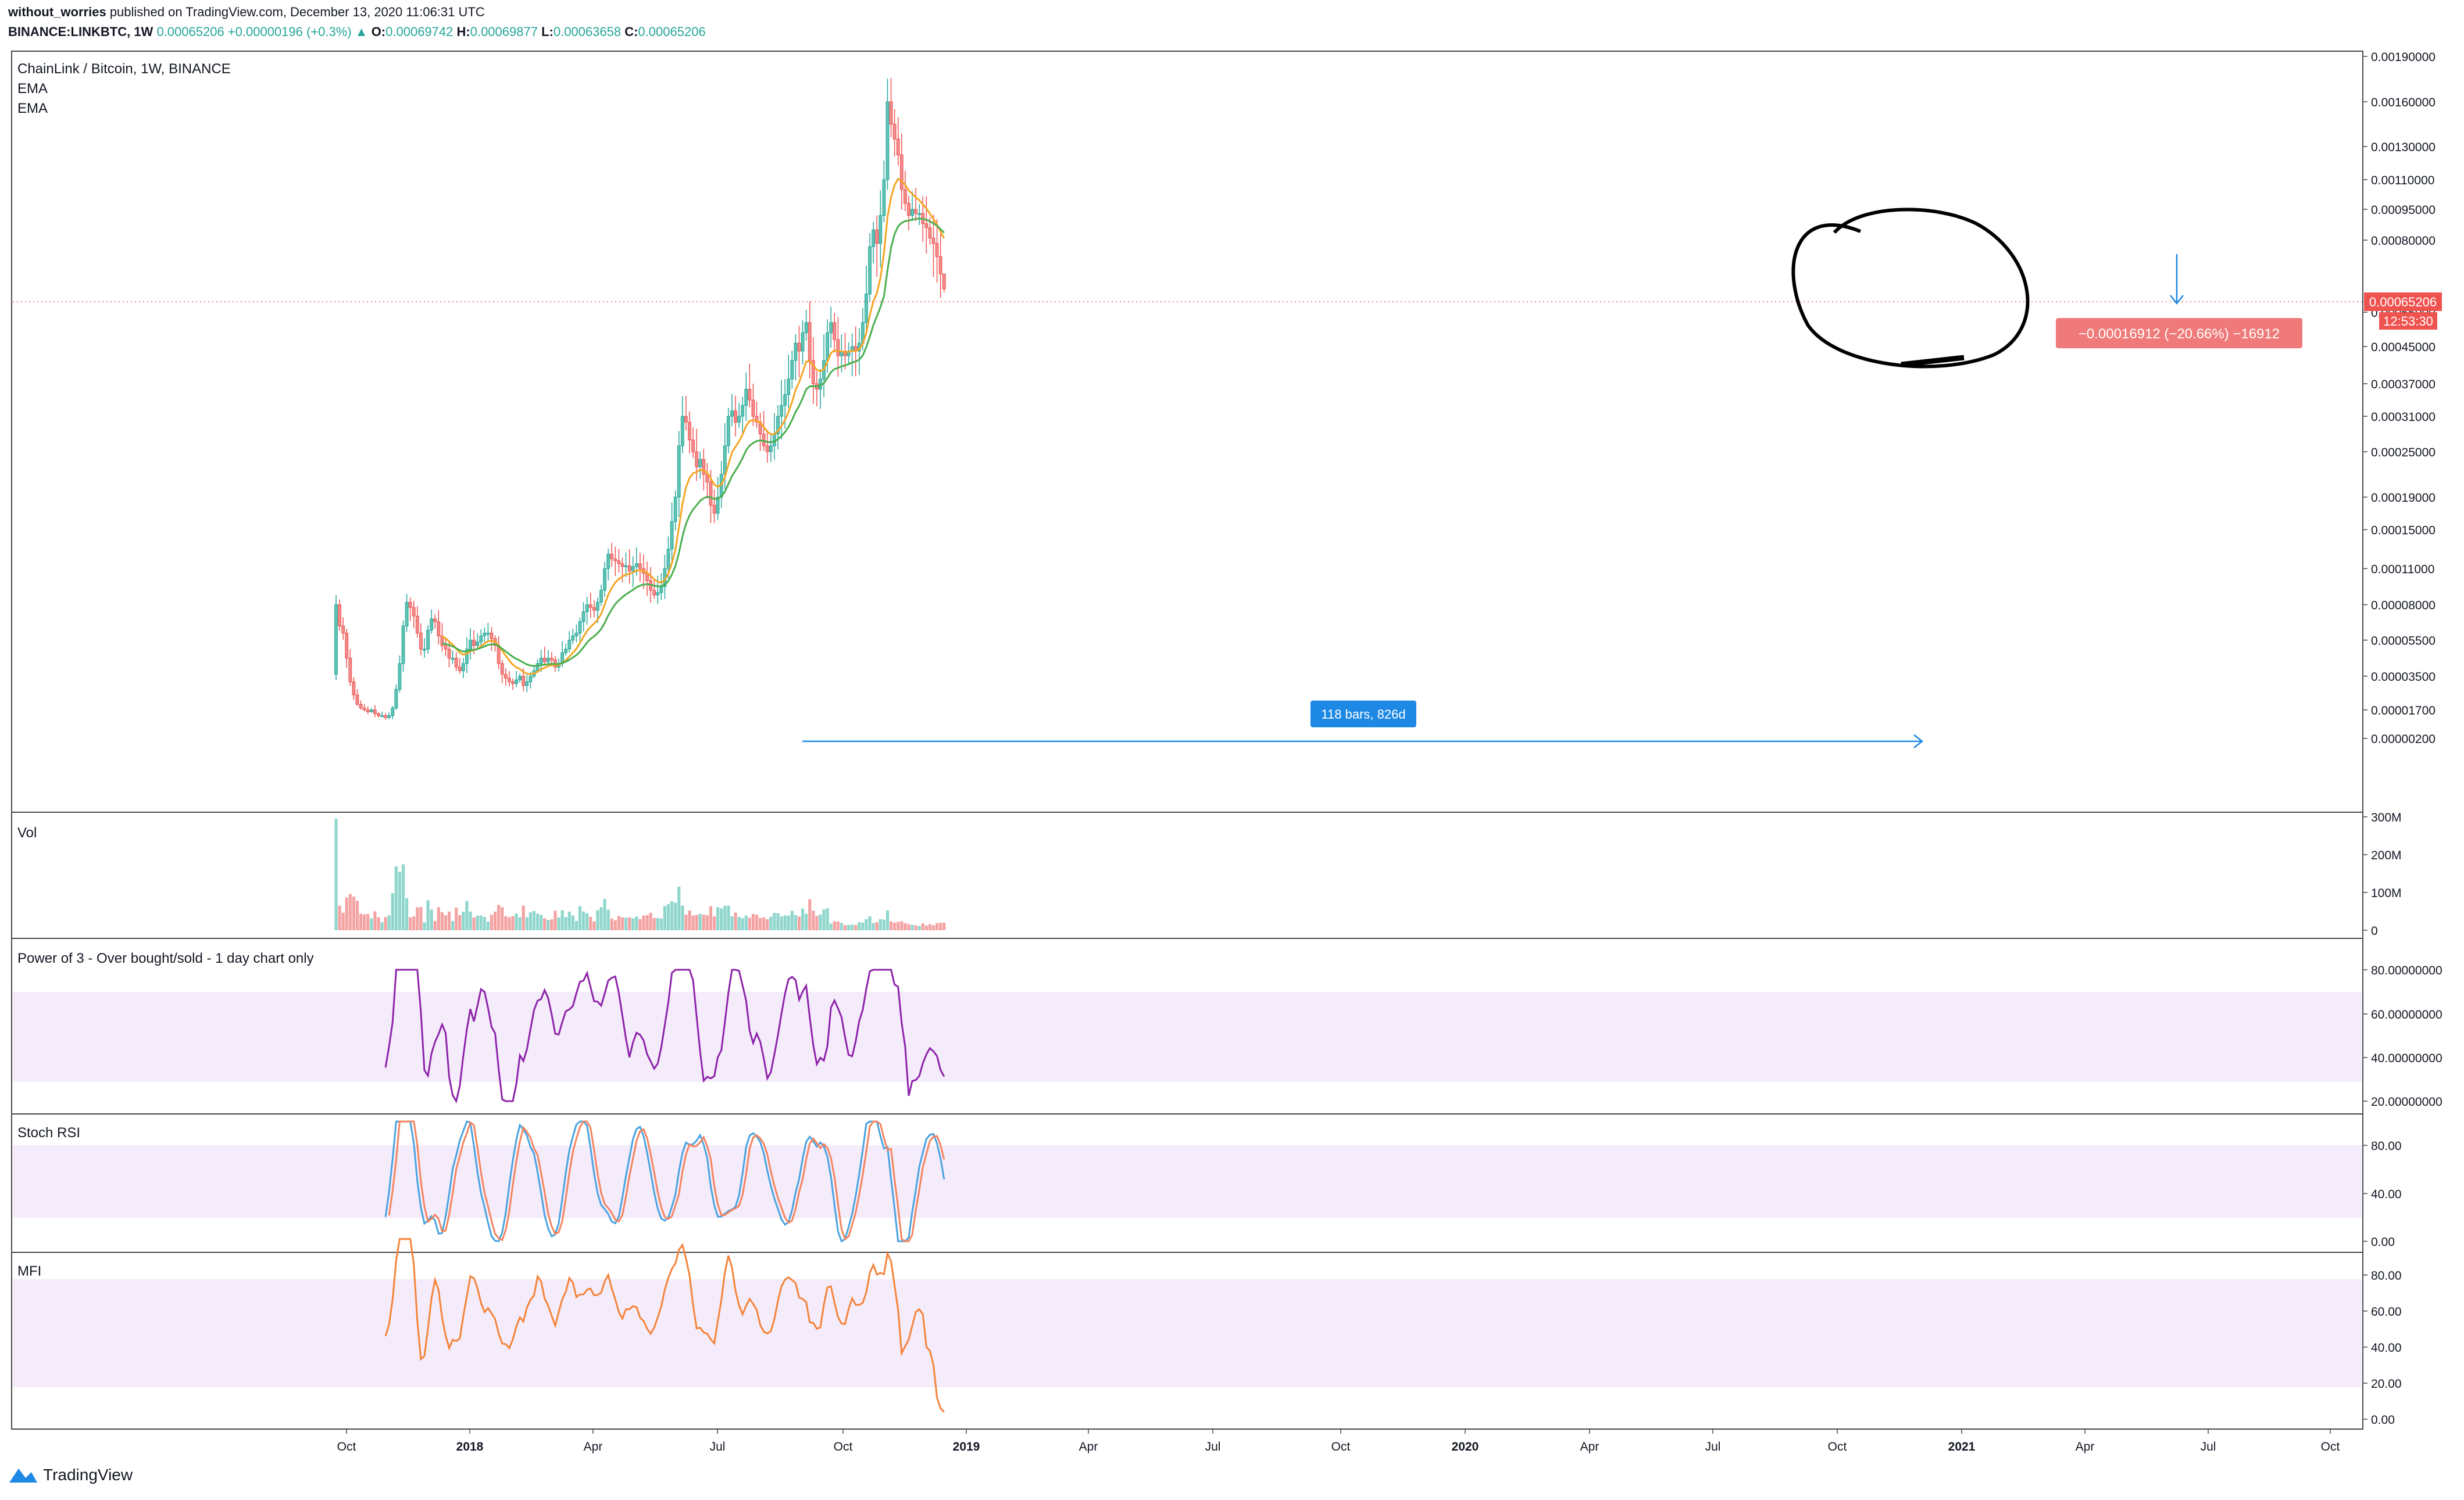  What do you see at coordinates (57, 12) in the screenshot?
I see `author-name: without_worries` at bounding box center [57, 12].